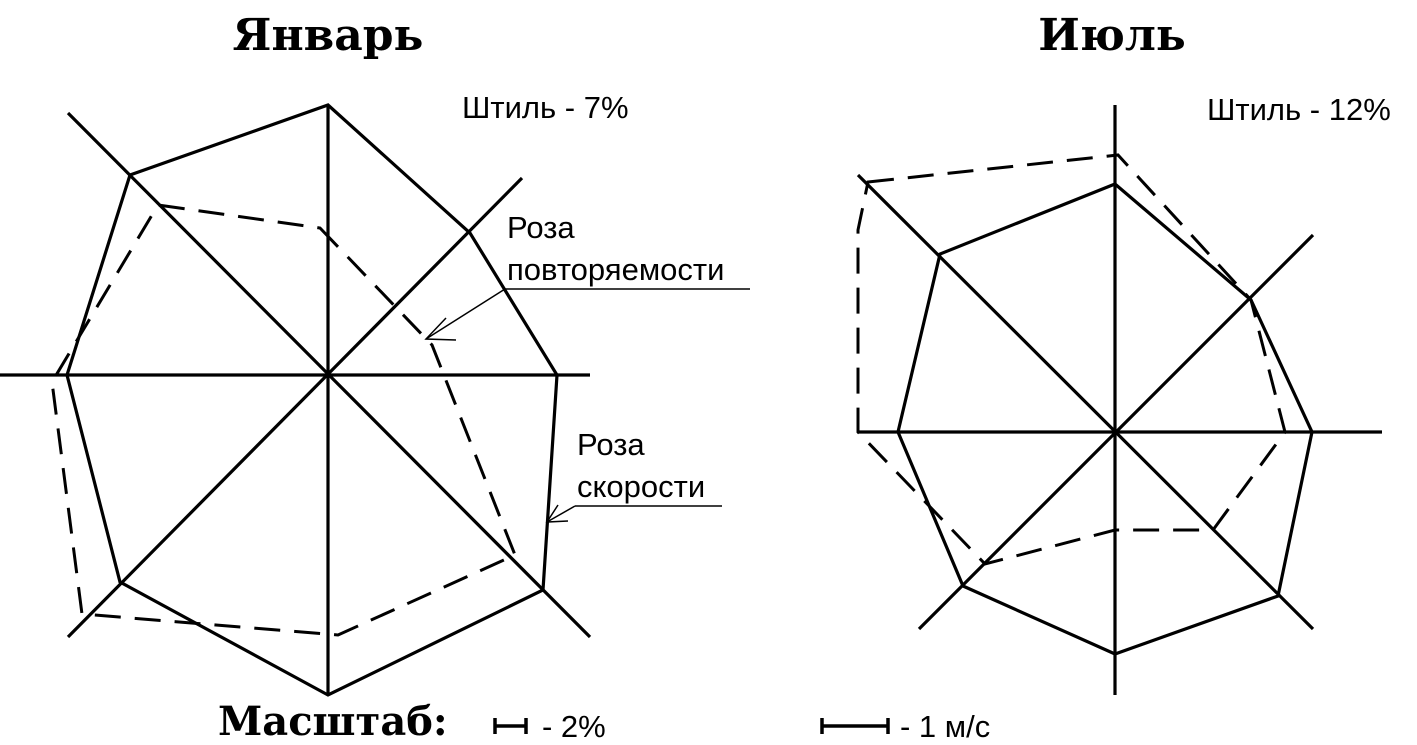 Image resolution: width=1417 pixels, height=745 pixels. Describe the element at coordinates (440, 329) in the screenshot. I see `january-frequency-arrowhead` at that location.